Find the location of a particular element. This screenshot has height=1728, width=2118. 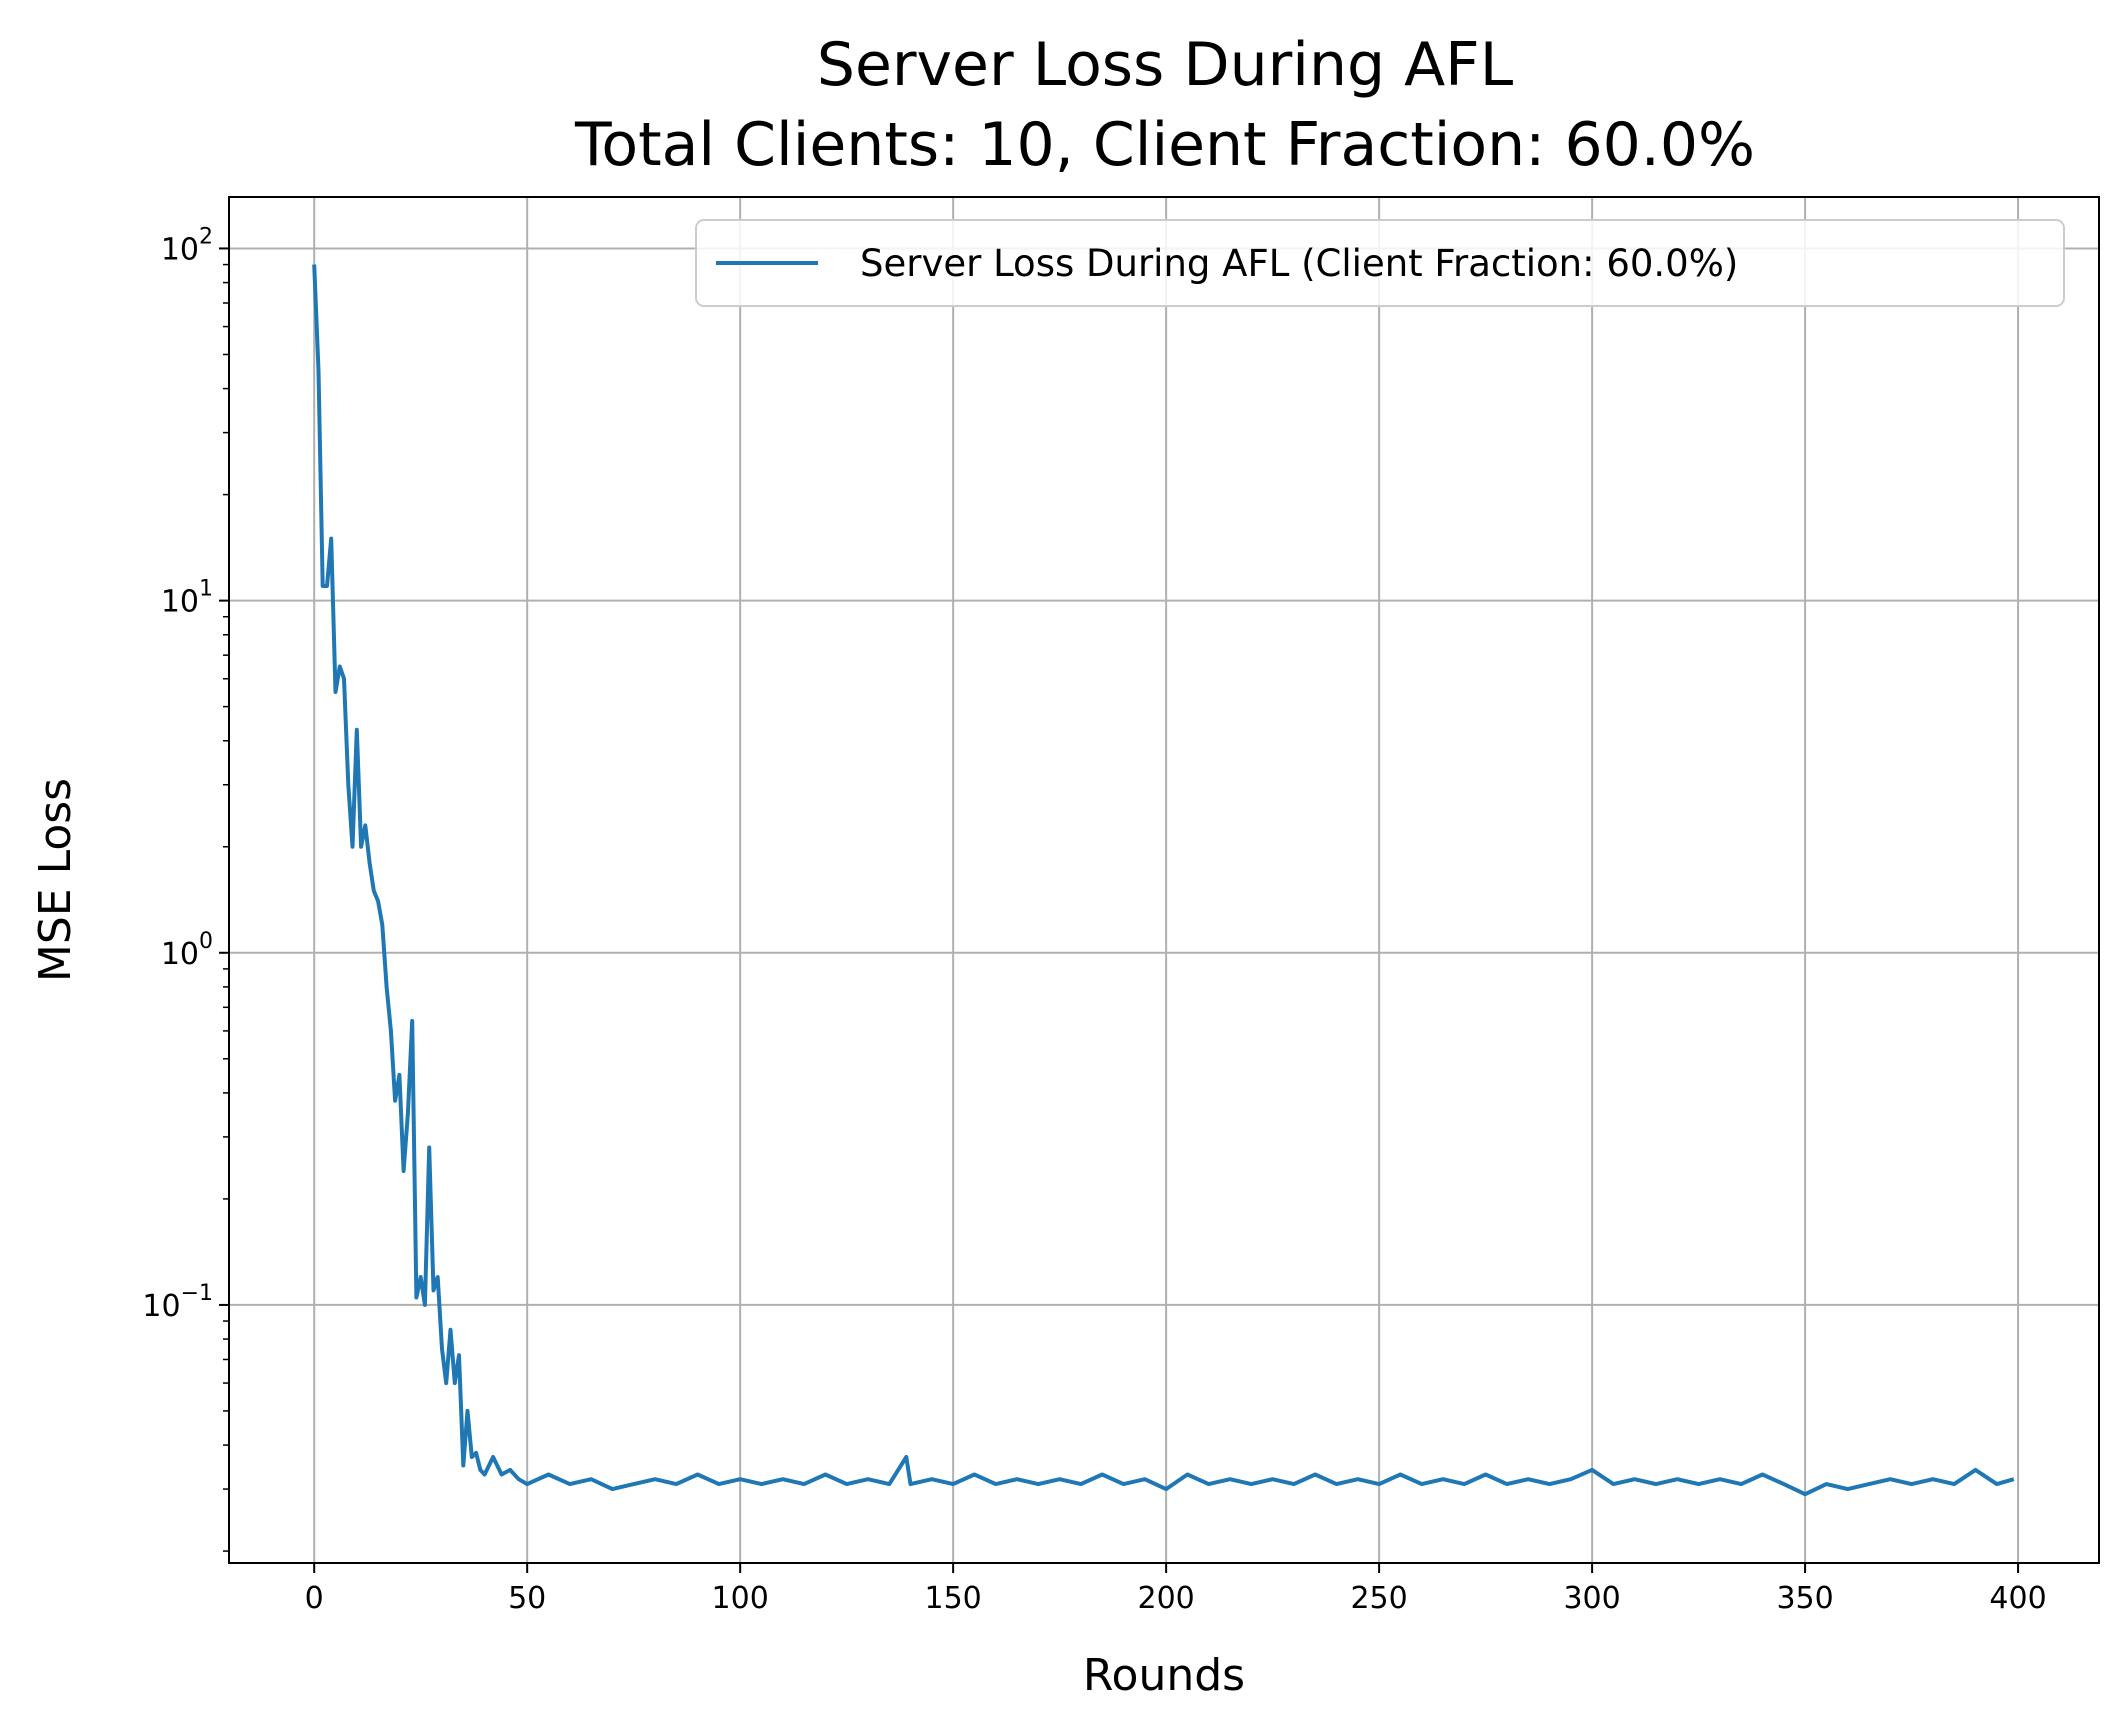

x-tick-label: 300 is located at coordinates (1591, 1598).